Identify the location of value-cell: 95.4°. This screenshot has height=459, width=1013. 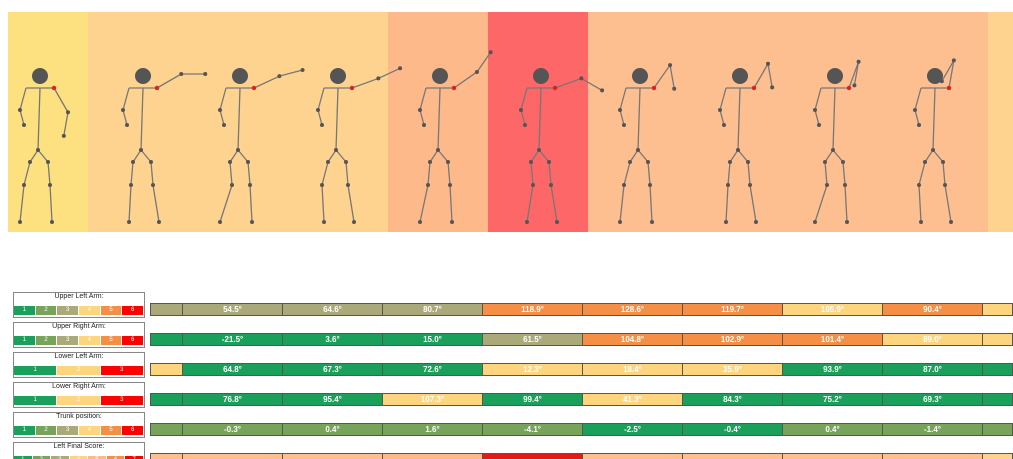
(333, 399).